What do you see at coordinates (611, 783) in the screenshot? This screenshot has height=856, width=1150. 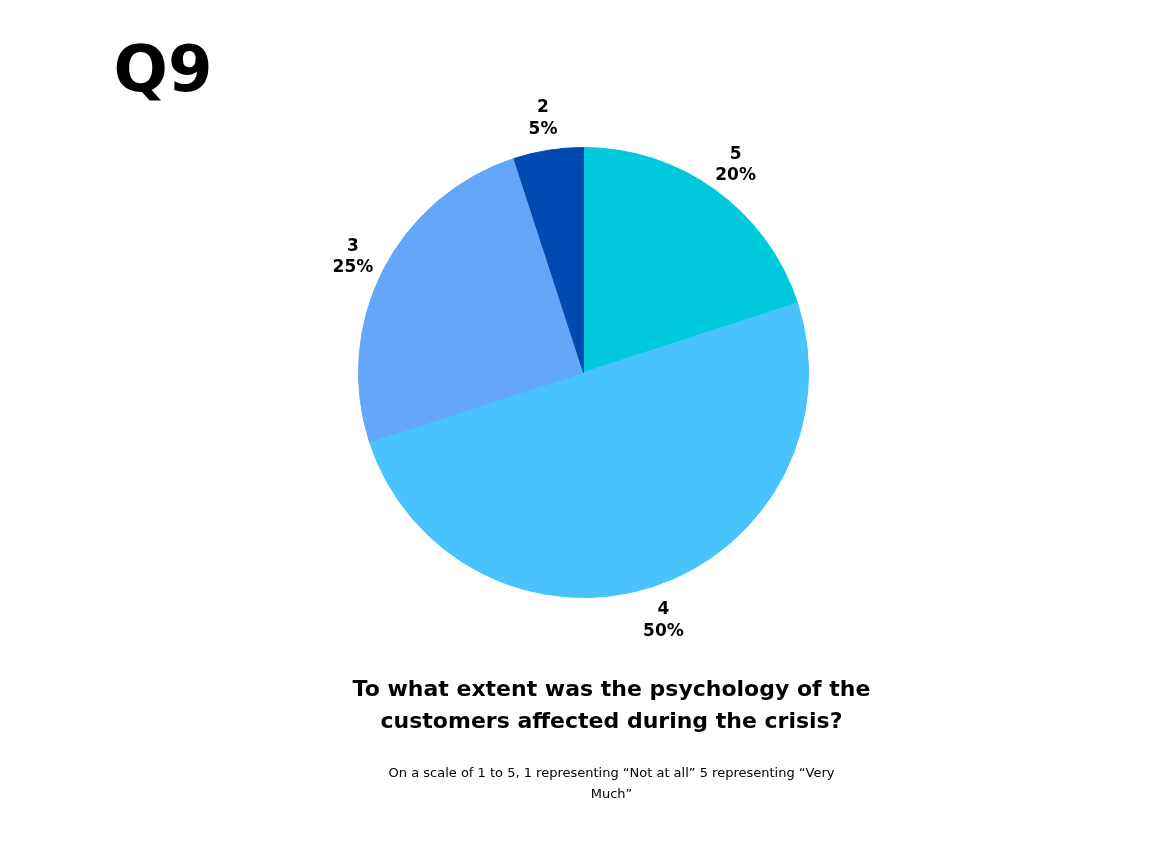 I see `text: On a scale of 1 to 5, 1 representing “Not at all” 5 representing “Very Much”` at bounding box center [611, 783].